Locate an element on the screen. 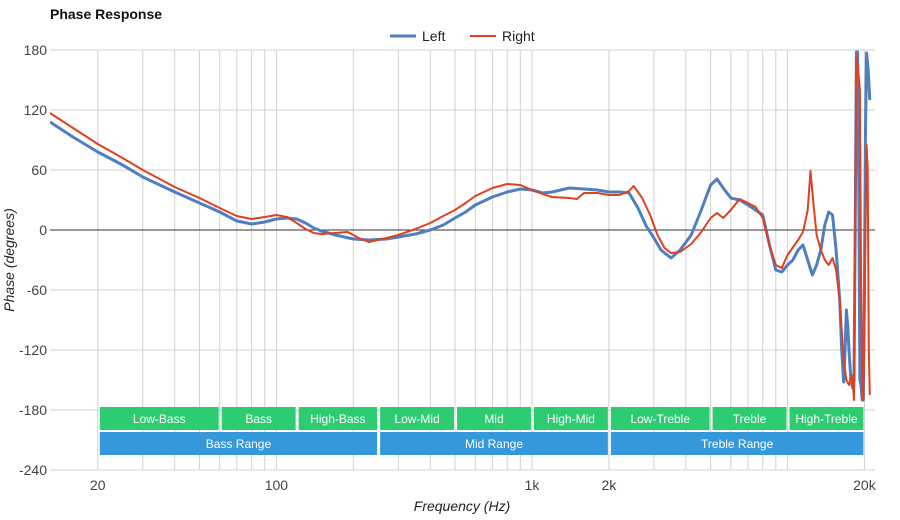 Image resolution: width=900 pixels, height=520 pixels. y-tick-label: -240 is located at coordinates (33, 470).